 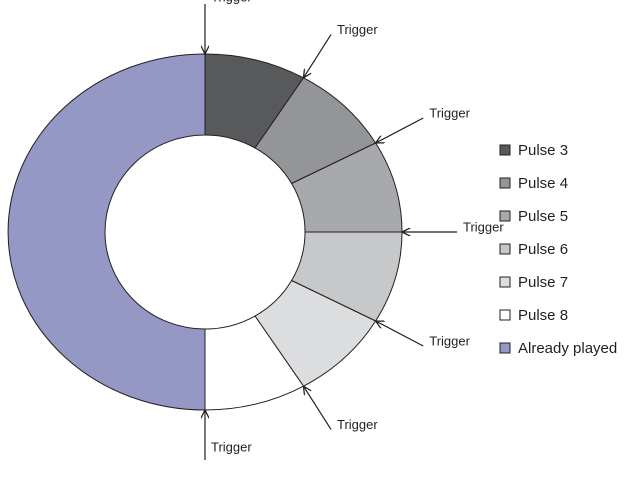 I want to click on legend-label: Pulse 8, so click(x=543, y=315).